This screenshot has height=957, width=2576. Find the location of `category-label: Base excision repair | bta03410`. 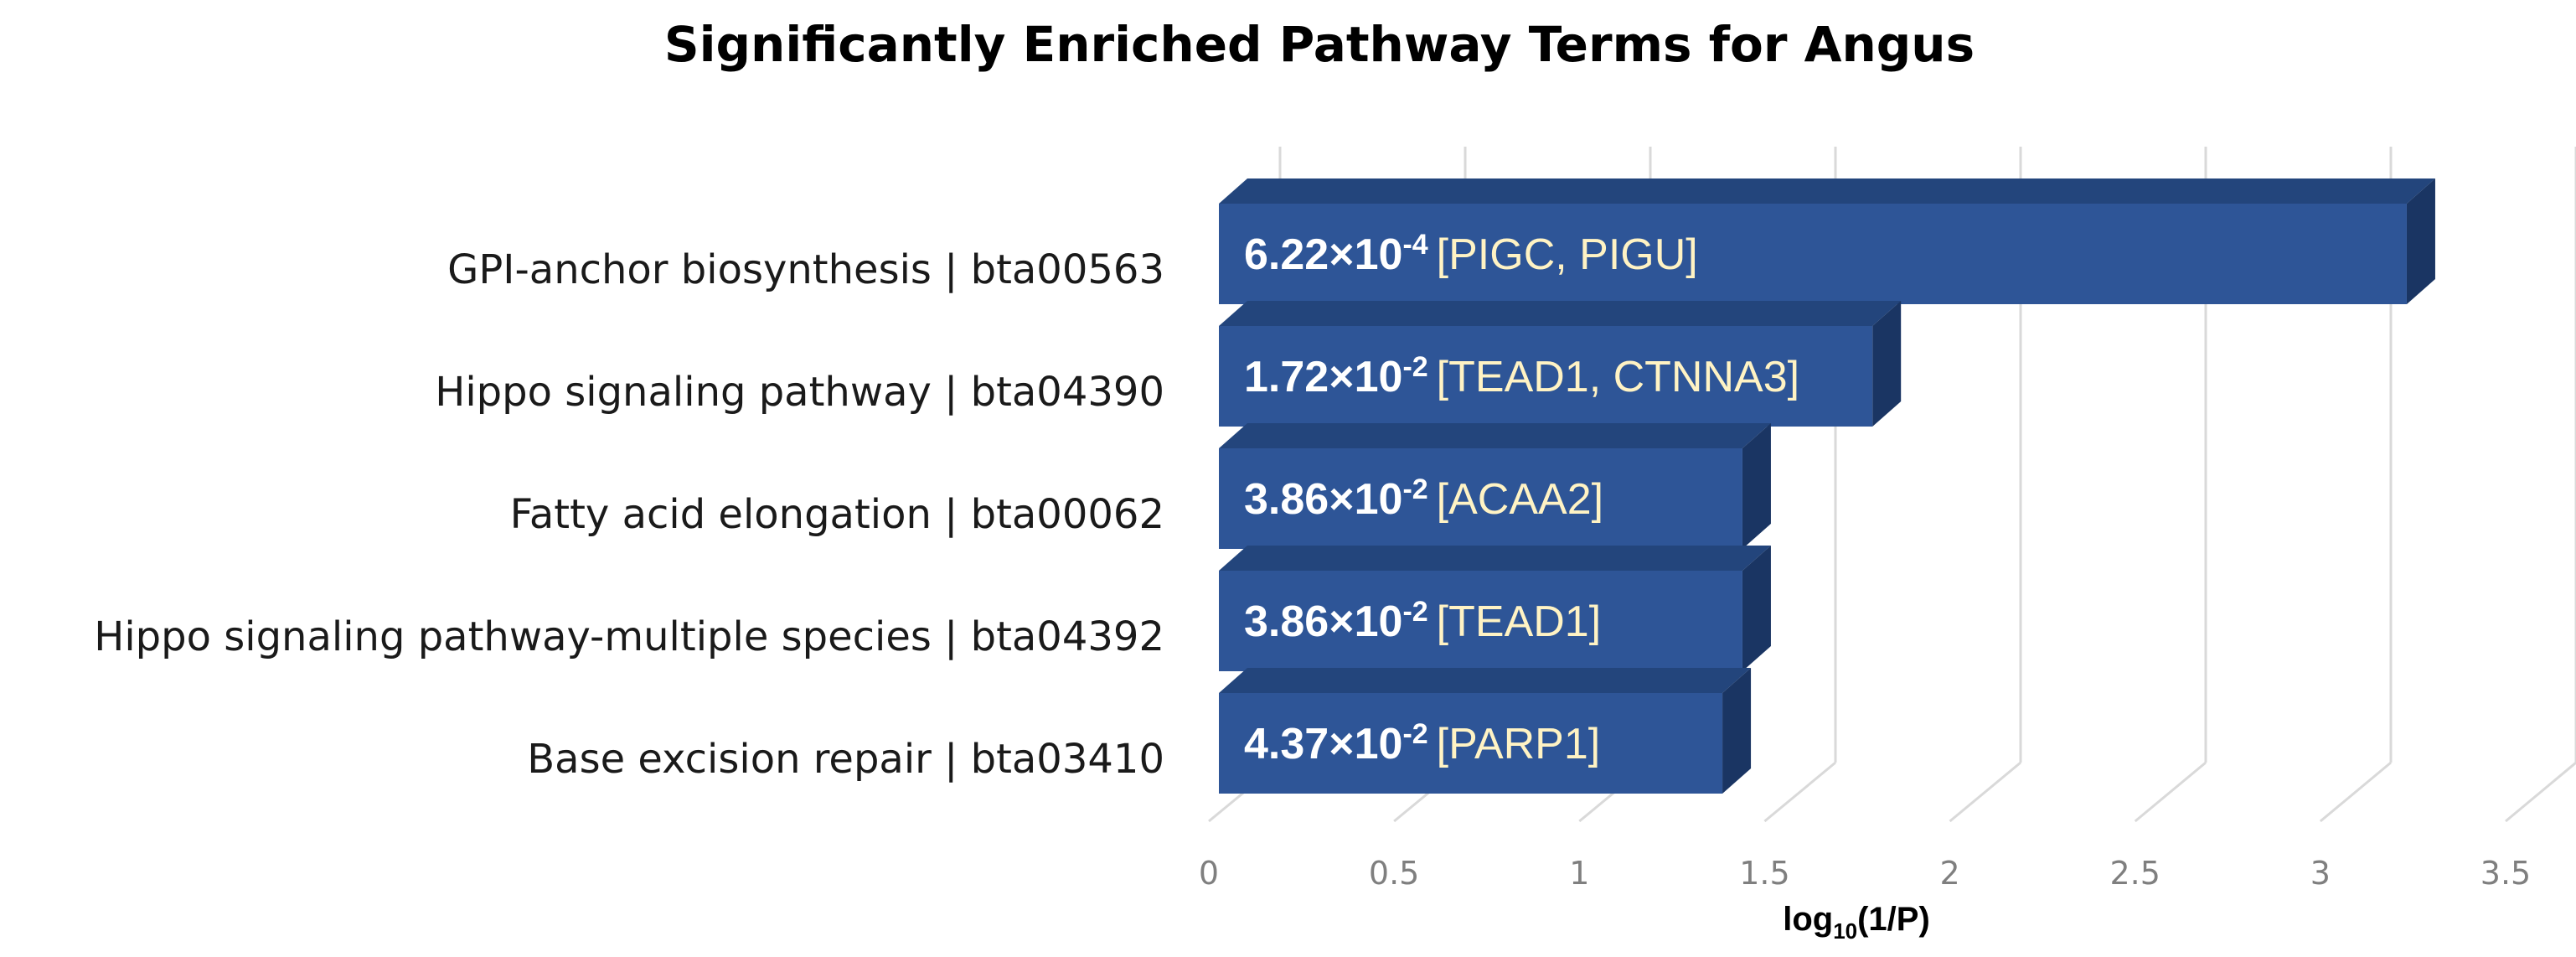

category-label: Base excision repair | bta03410 is located at coordinates (845, 759).